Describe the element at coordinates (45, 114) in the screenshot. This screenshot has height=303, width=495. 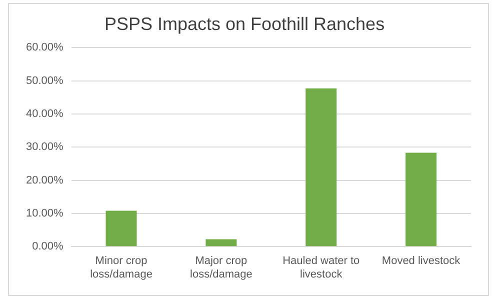
I see `y-tick-label: 40.00%` at that location.